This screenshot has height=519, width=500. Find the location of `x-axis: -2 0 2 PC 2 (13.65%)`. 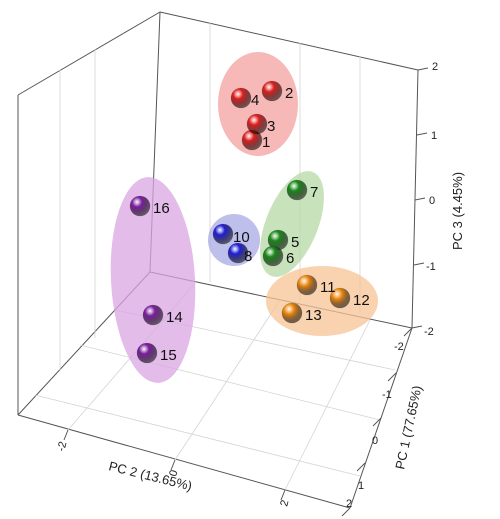

x-axis: -2 0 2 PC 2 (13.65%) is located at coordinates (173, 468).